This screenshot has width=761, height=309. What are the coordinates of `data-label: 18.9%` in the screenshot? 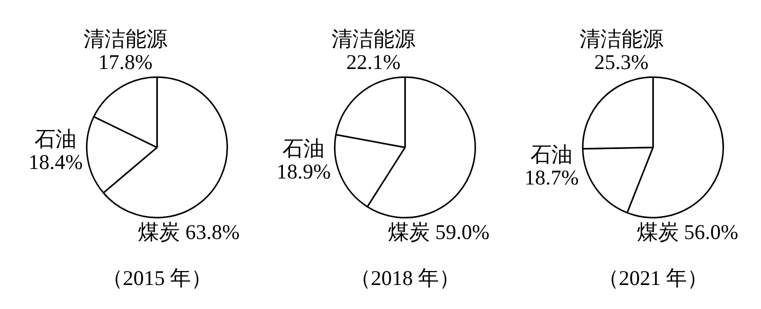 It's located at (303, 171).